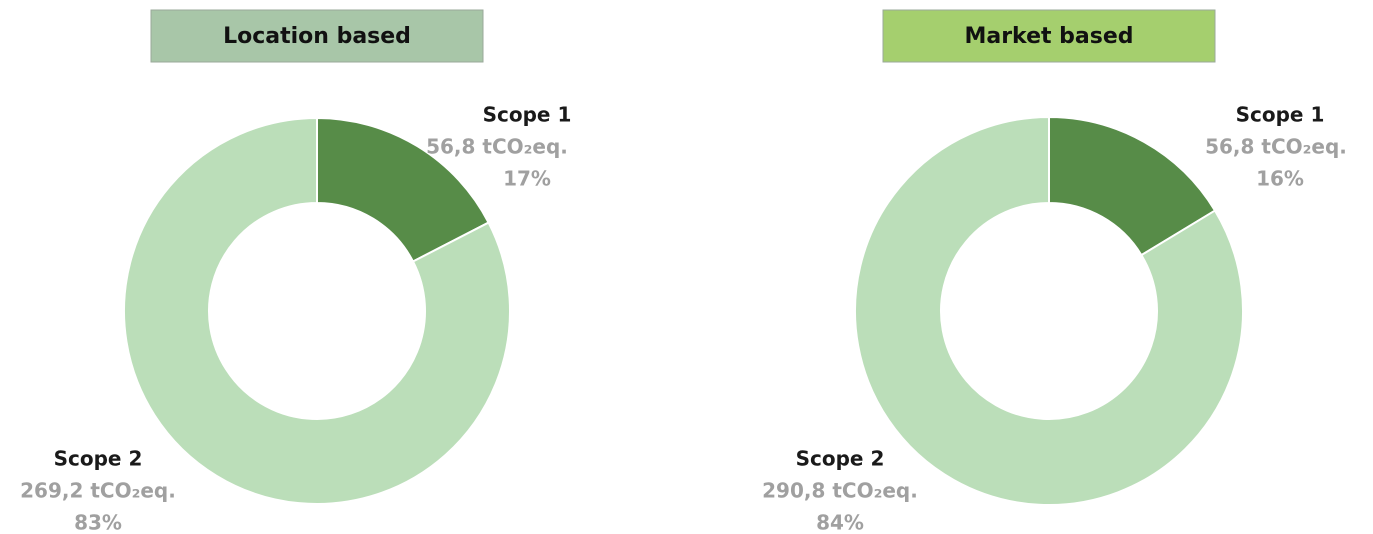  Describe the element at coordinates (840, 491) in the screenshot. I see `slice-value-label: 290,8 tCO₂eq.` at that location.